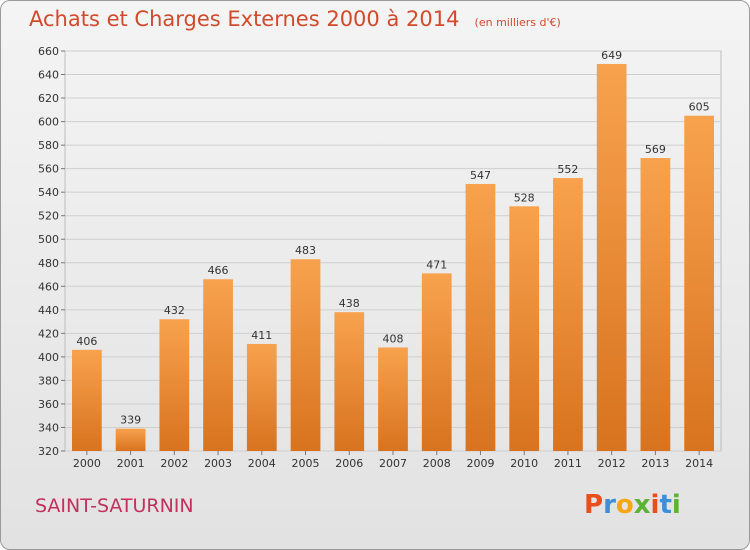 The width and height of the screenshot is (750, 550). I want to click on value-label: 569, so click(655, 149).